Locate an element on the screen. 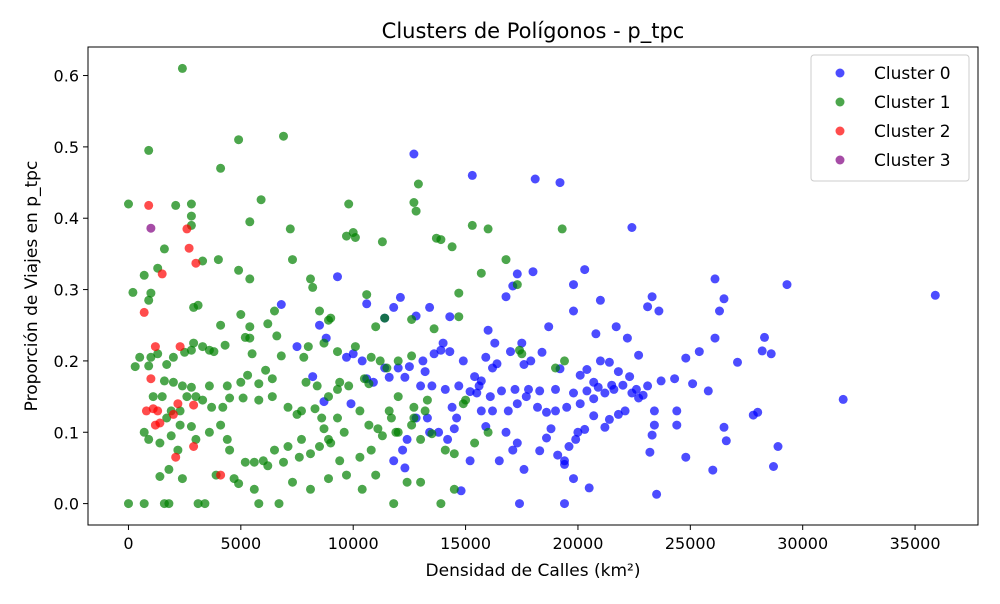  y-tick-label: 0.6 is located at coordinates (66, 76).